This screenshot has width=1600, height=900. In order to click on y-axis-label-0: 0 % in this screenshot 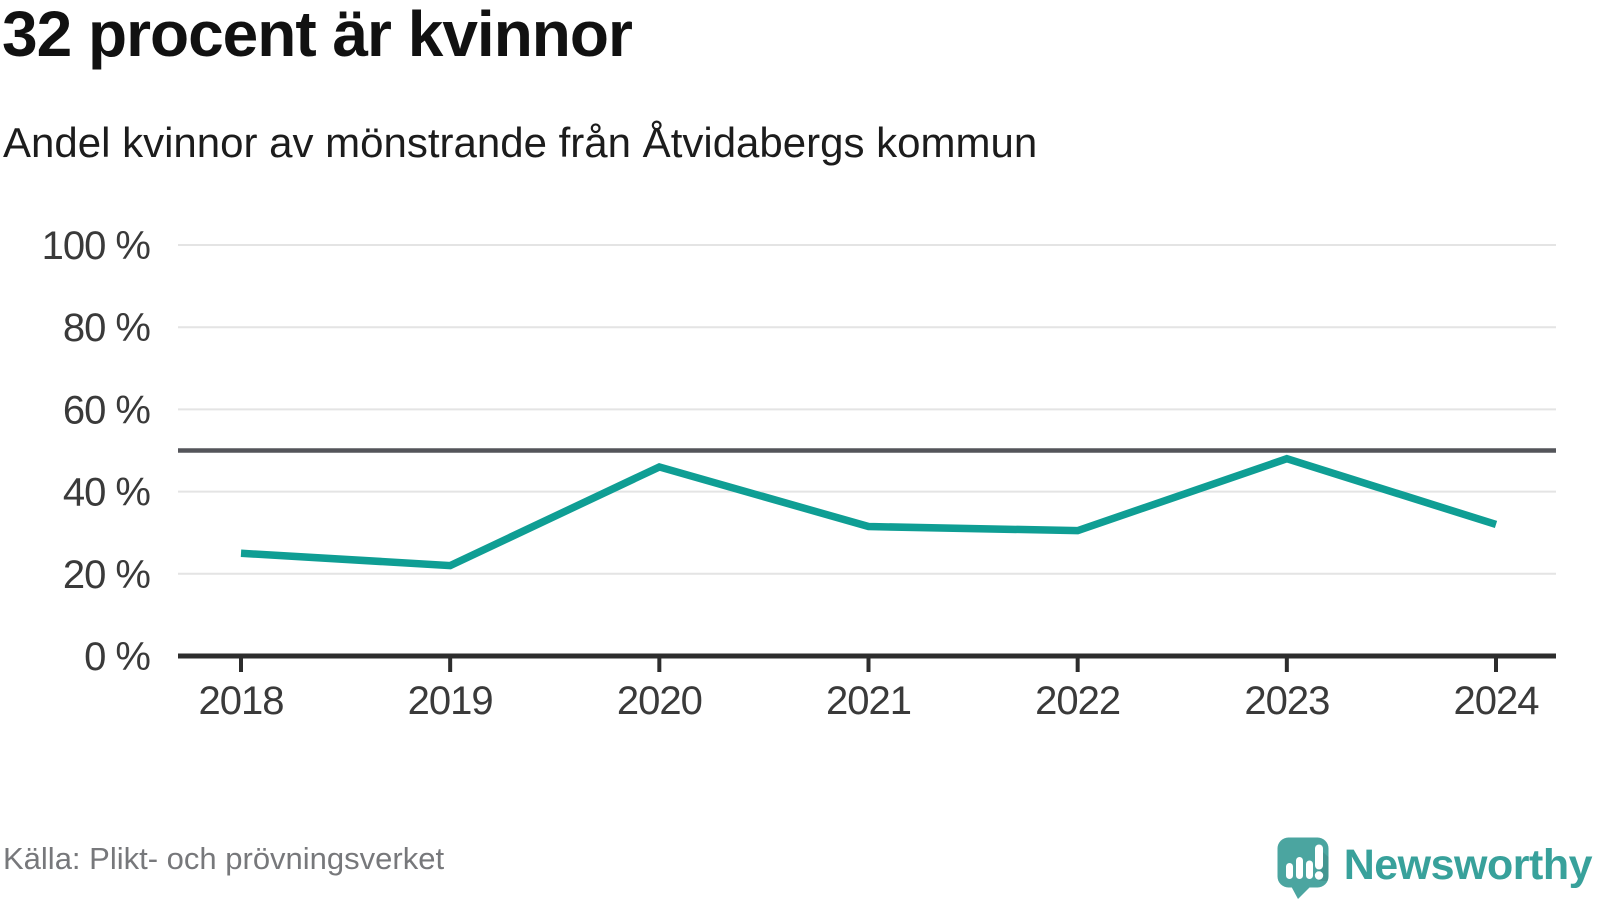, I will do `click(117, 657)`.